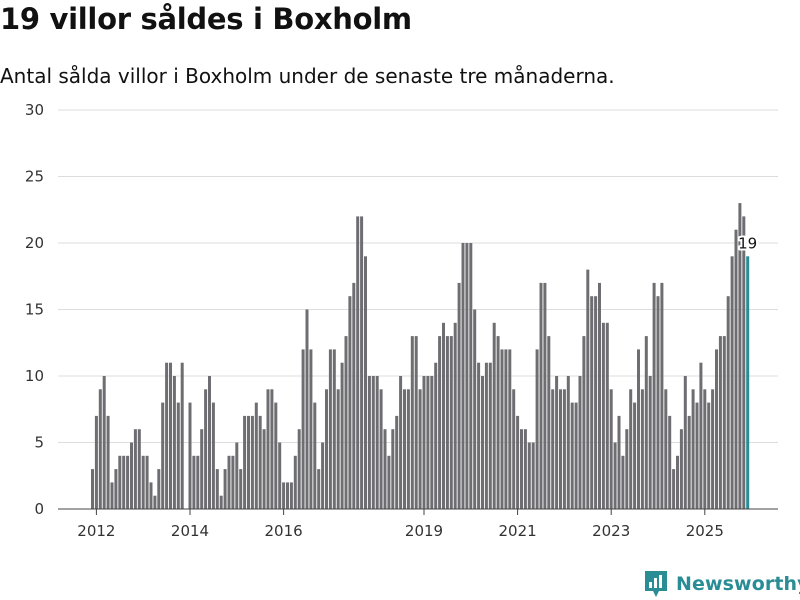  What do you see at coordinates (34, 177) in the screenshot?
I see `y-tick-label: 25` at bounding box center [34, 177].